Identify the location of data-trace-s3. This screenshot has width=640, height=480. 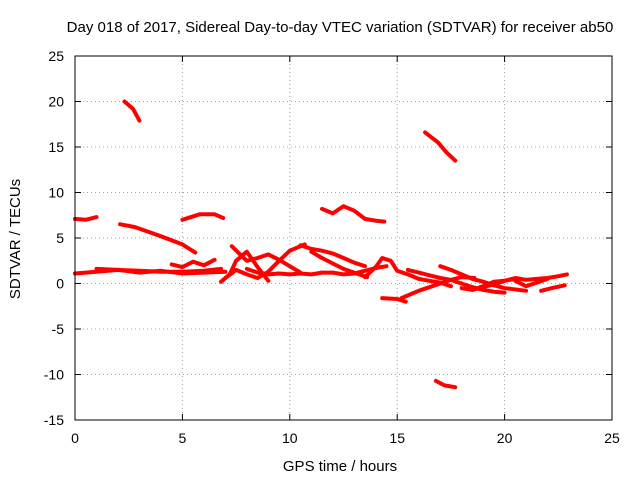
(158, 238).